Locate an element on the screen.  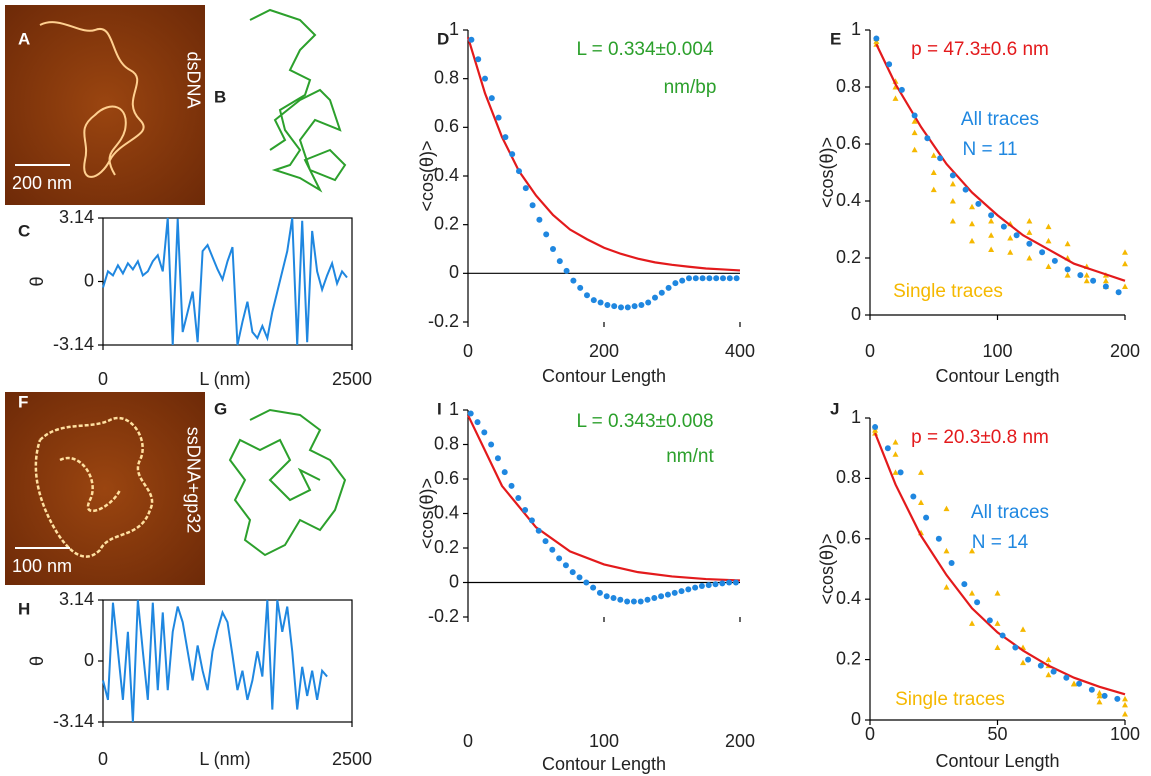
panel-label: D is located at coordinates (443, 38).